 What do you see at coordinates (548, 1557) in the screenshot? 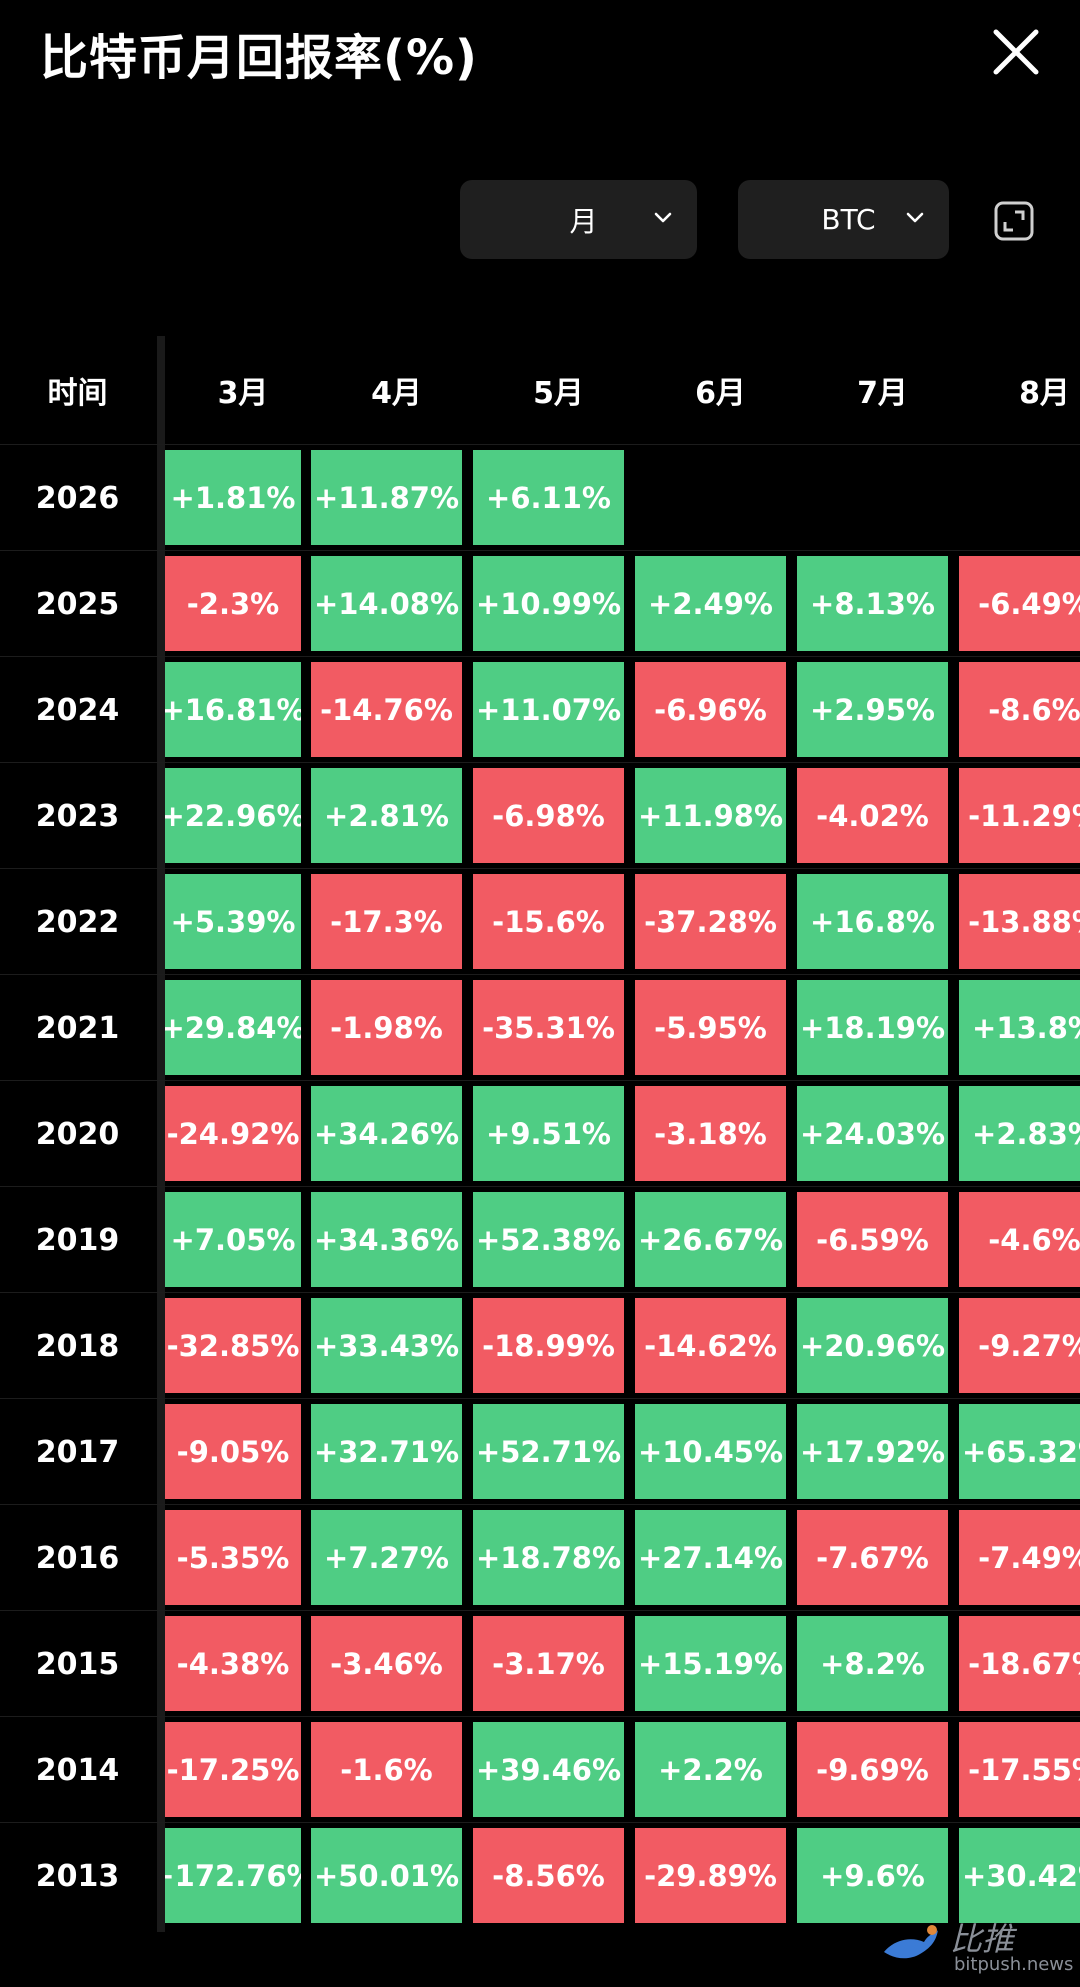
I see `return-cell: +18.78%` at bounding box center [548, 1557].